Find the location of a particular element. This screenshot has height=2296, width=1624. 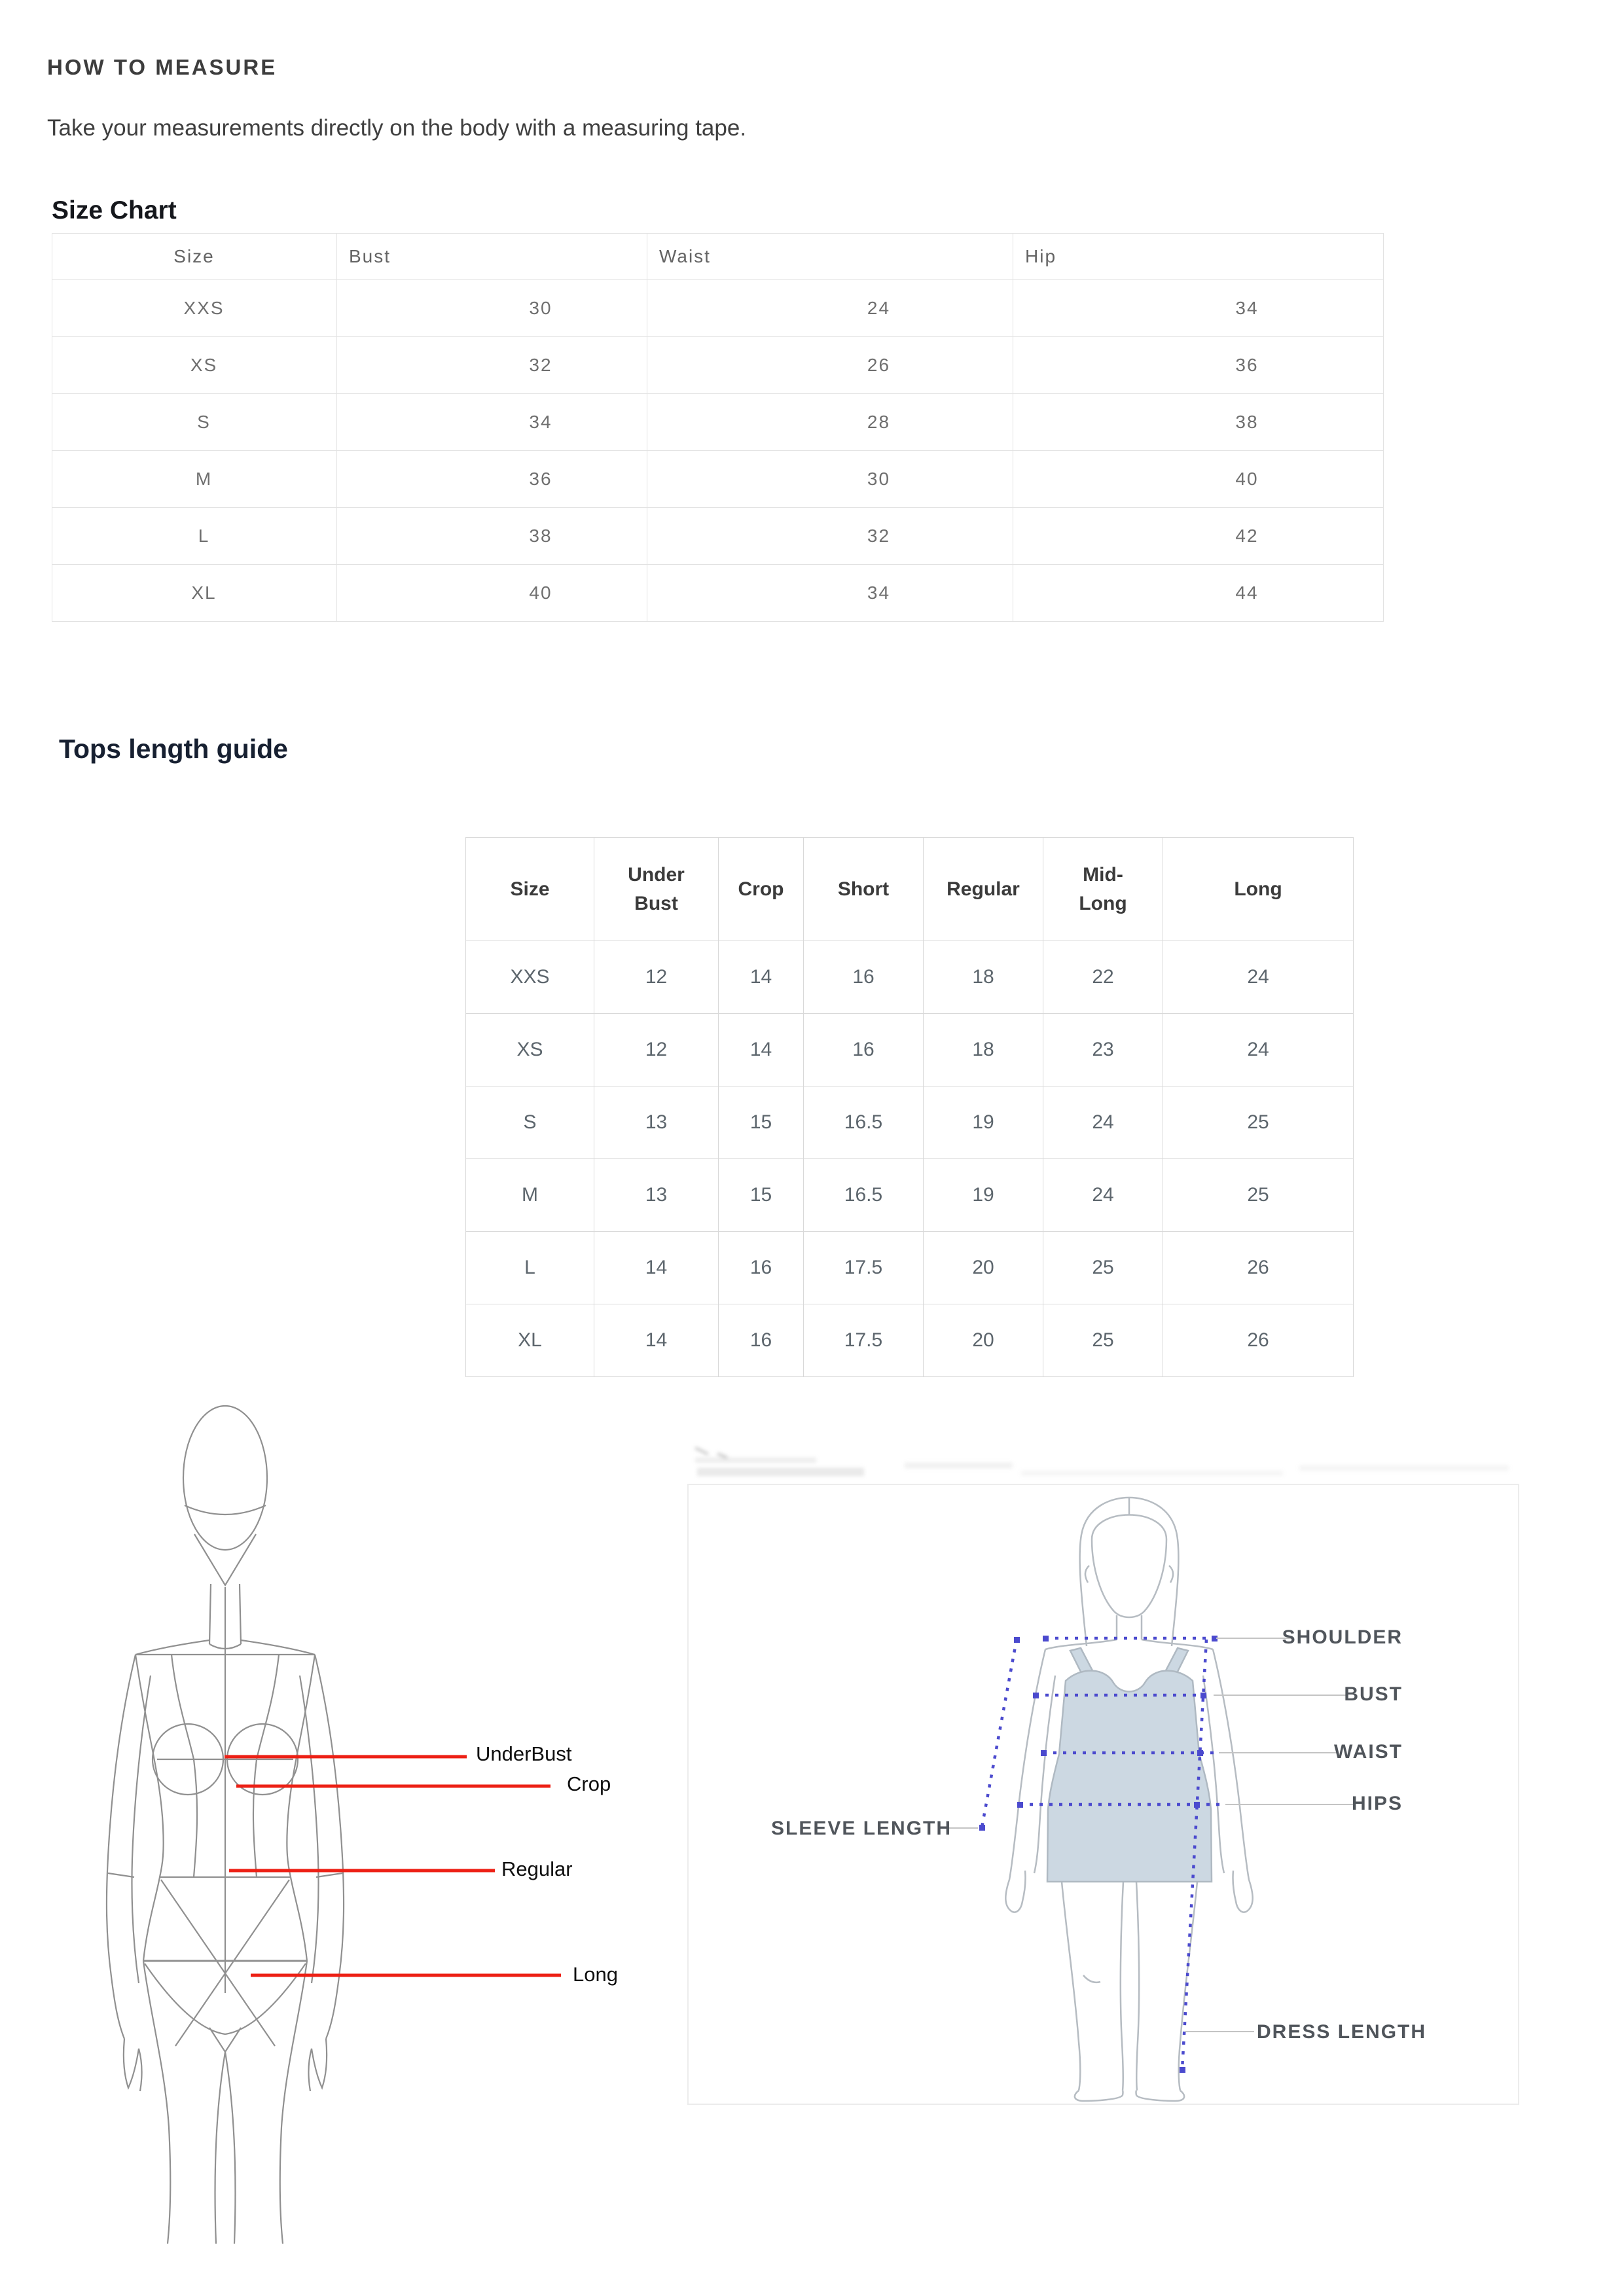

table-row: M 36 30 40 is located at coordinates (718, 479).